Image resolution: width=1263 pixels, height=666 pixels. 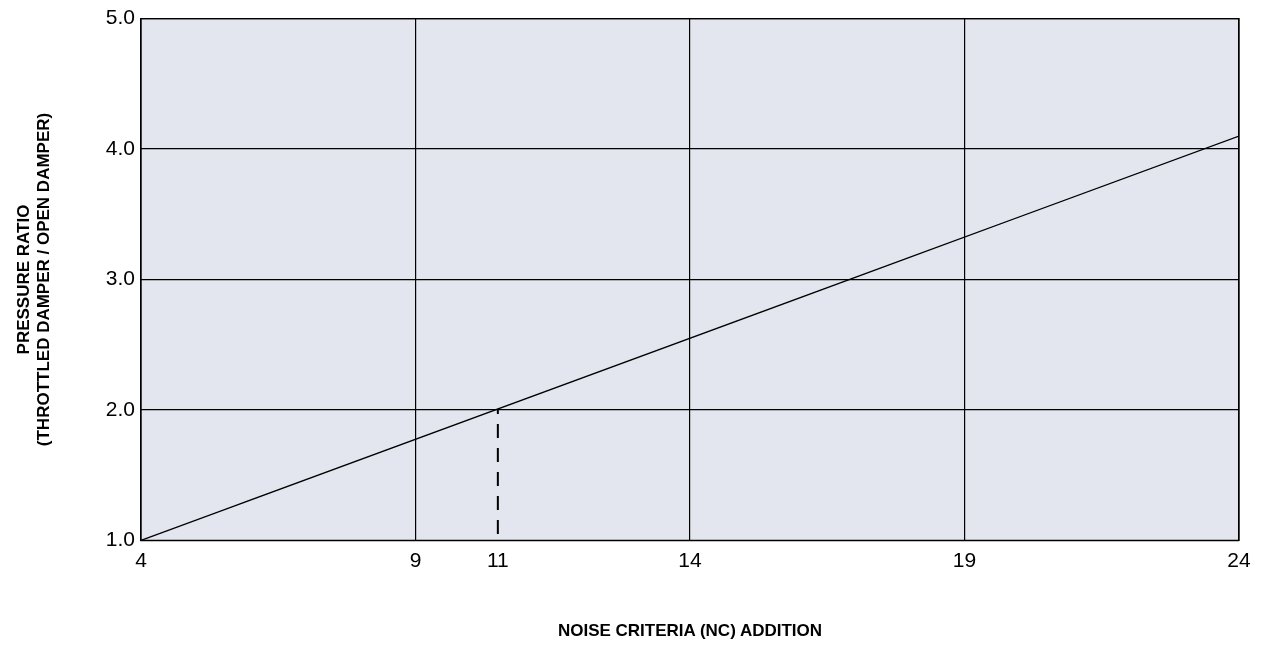 I want to click on x-tick-label: 9, so click(x=415, y=559).